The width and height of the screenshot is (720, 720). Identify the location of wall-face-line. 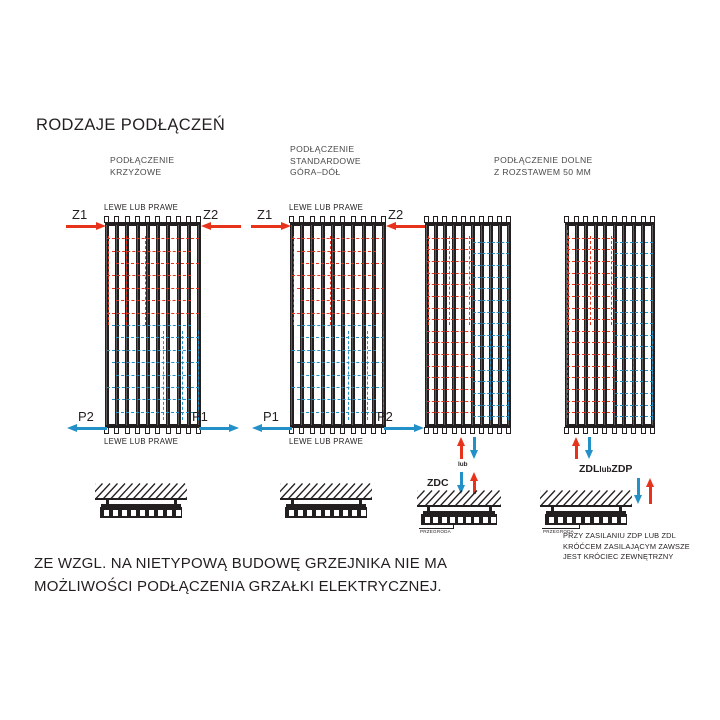
(141, 499).